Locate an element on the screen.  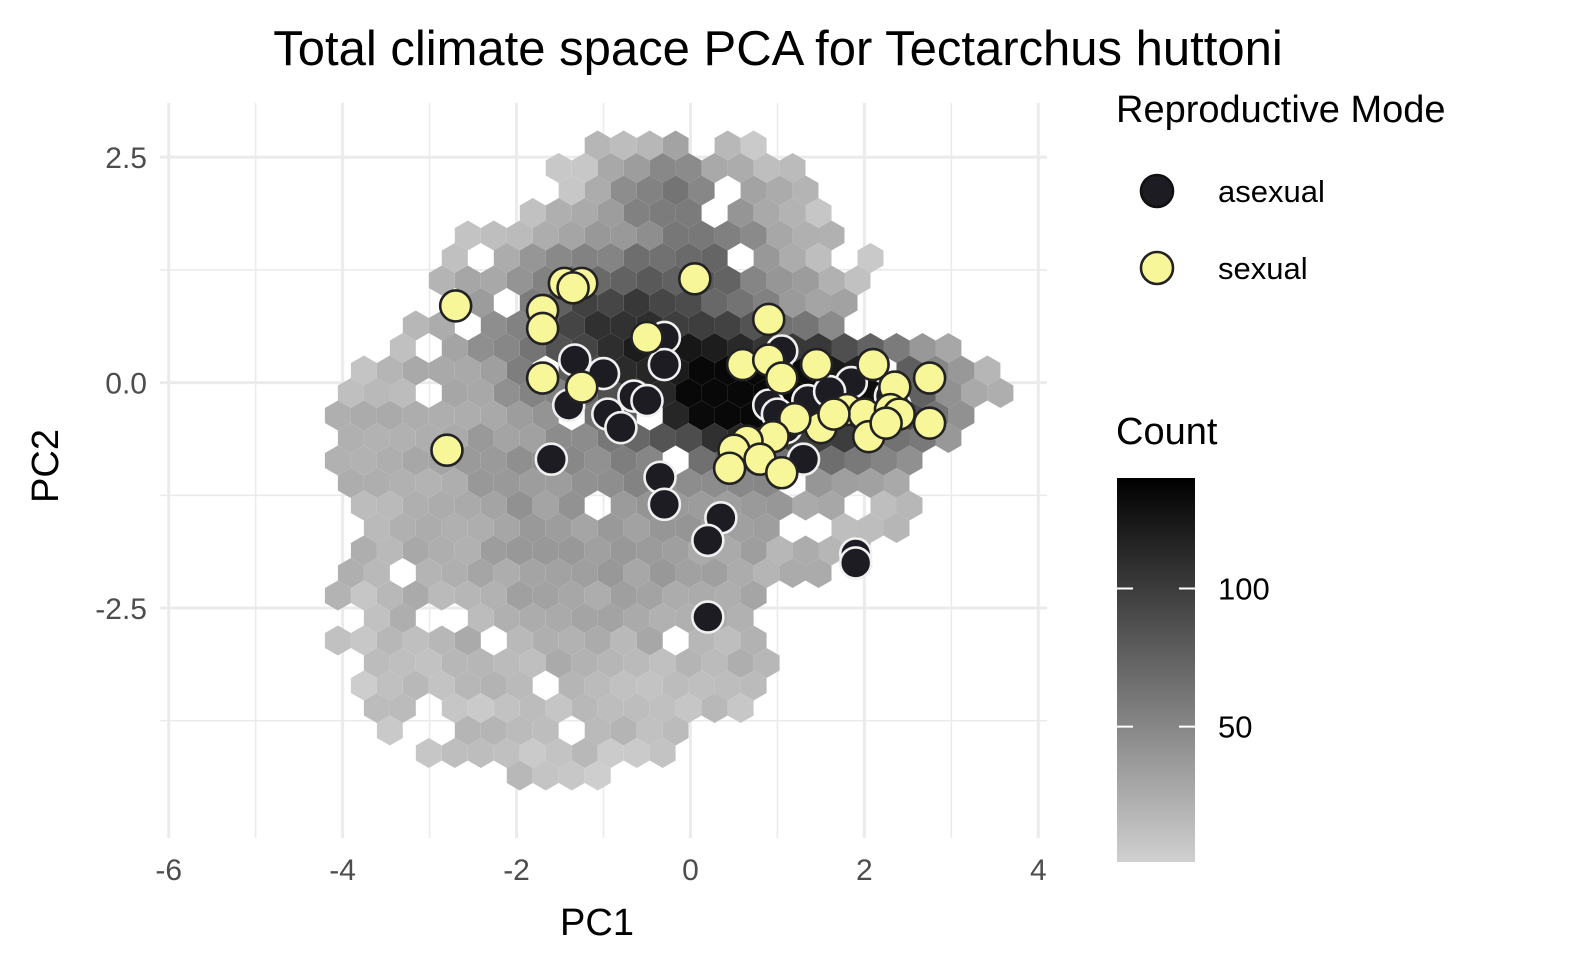
y-axis-title: PC2 is located at coordinates (46, 466).